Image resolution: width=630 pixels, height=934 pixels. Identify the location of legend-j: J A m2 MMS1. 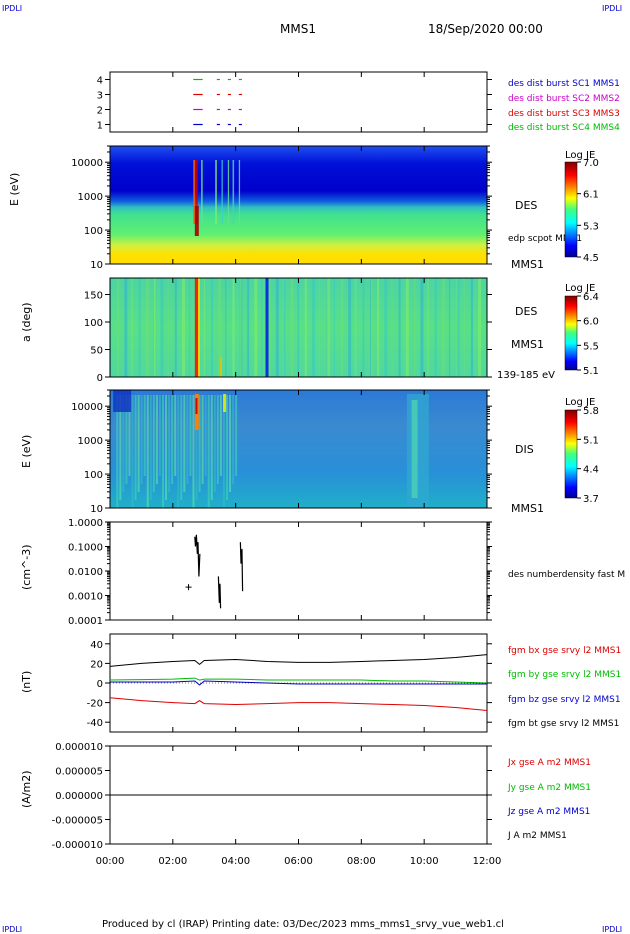
(537, 836).